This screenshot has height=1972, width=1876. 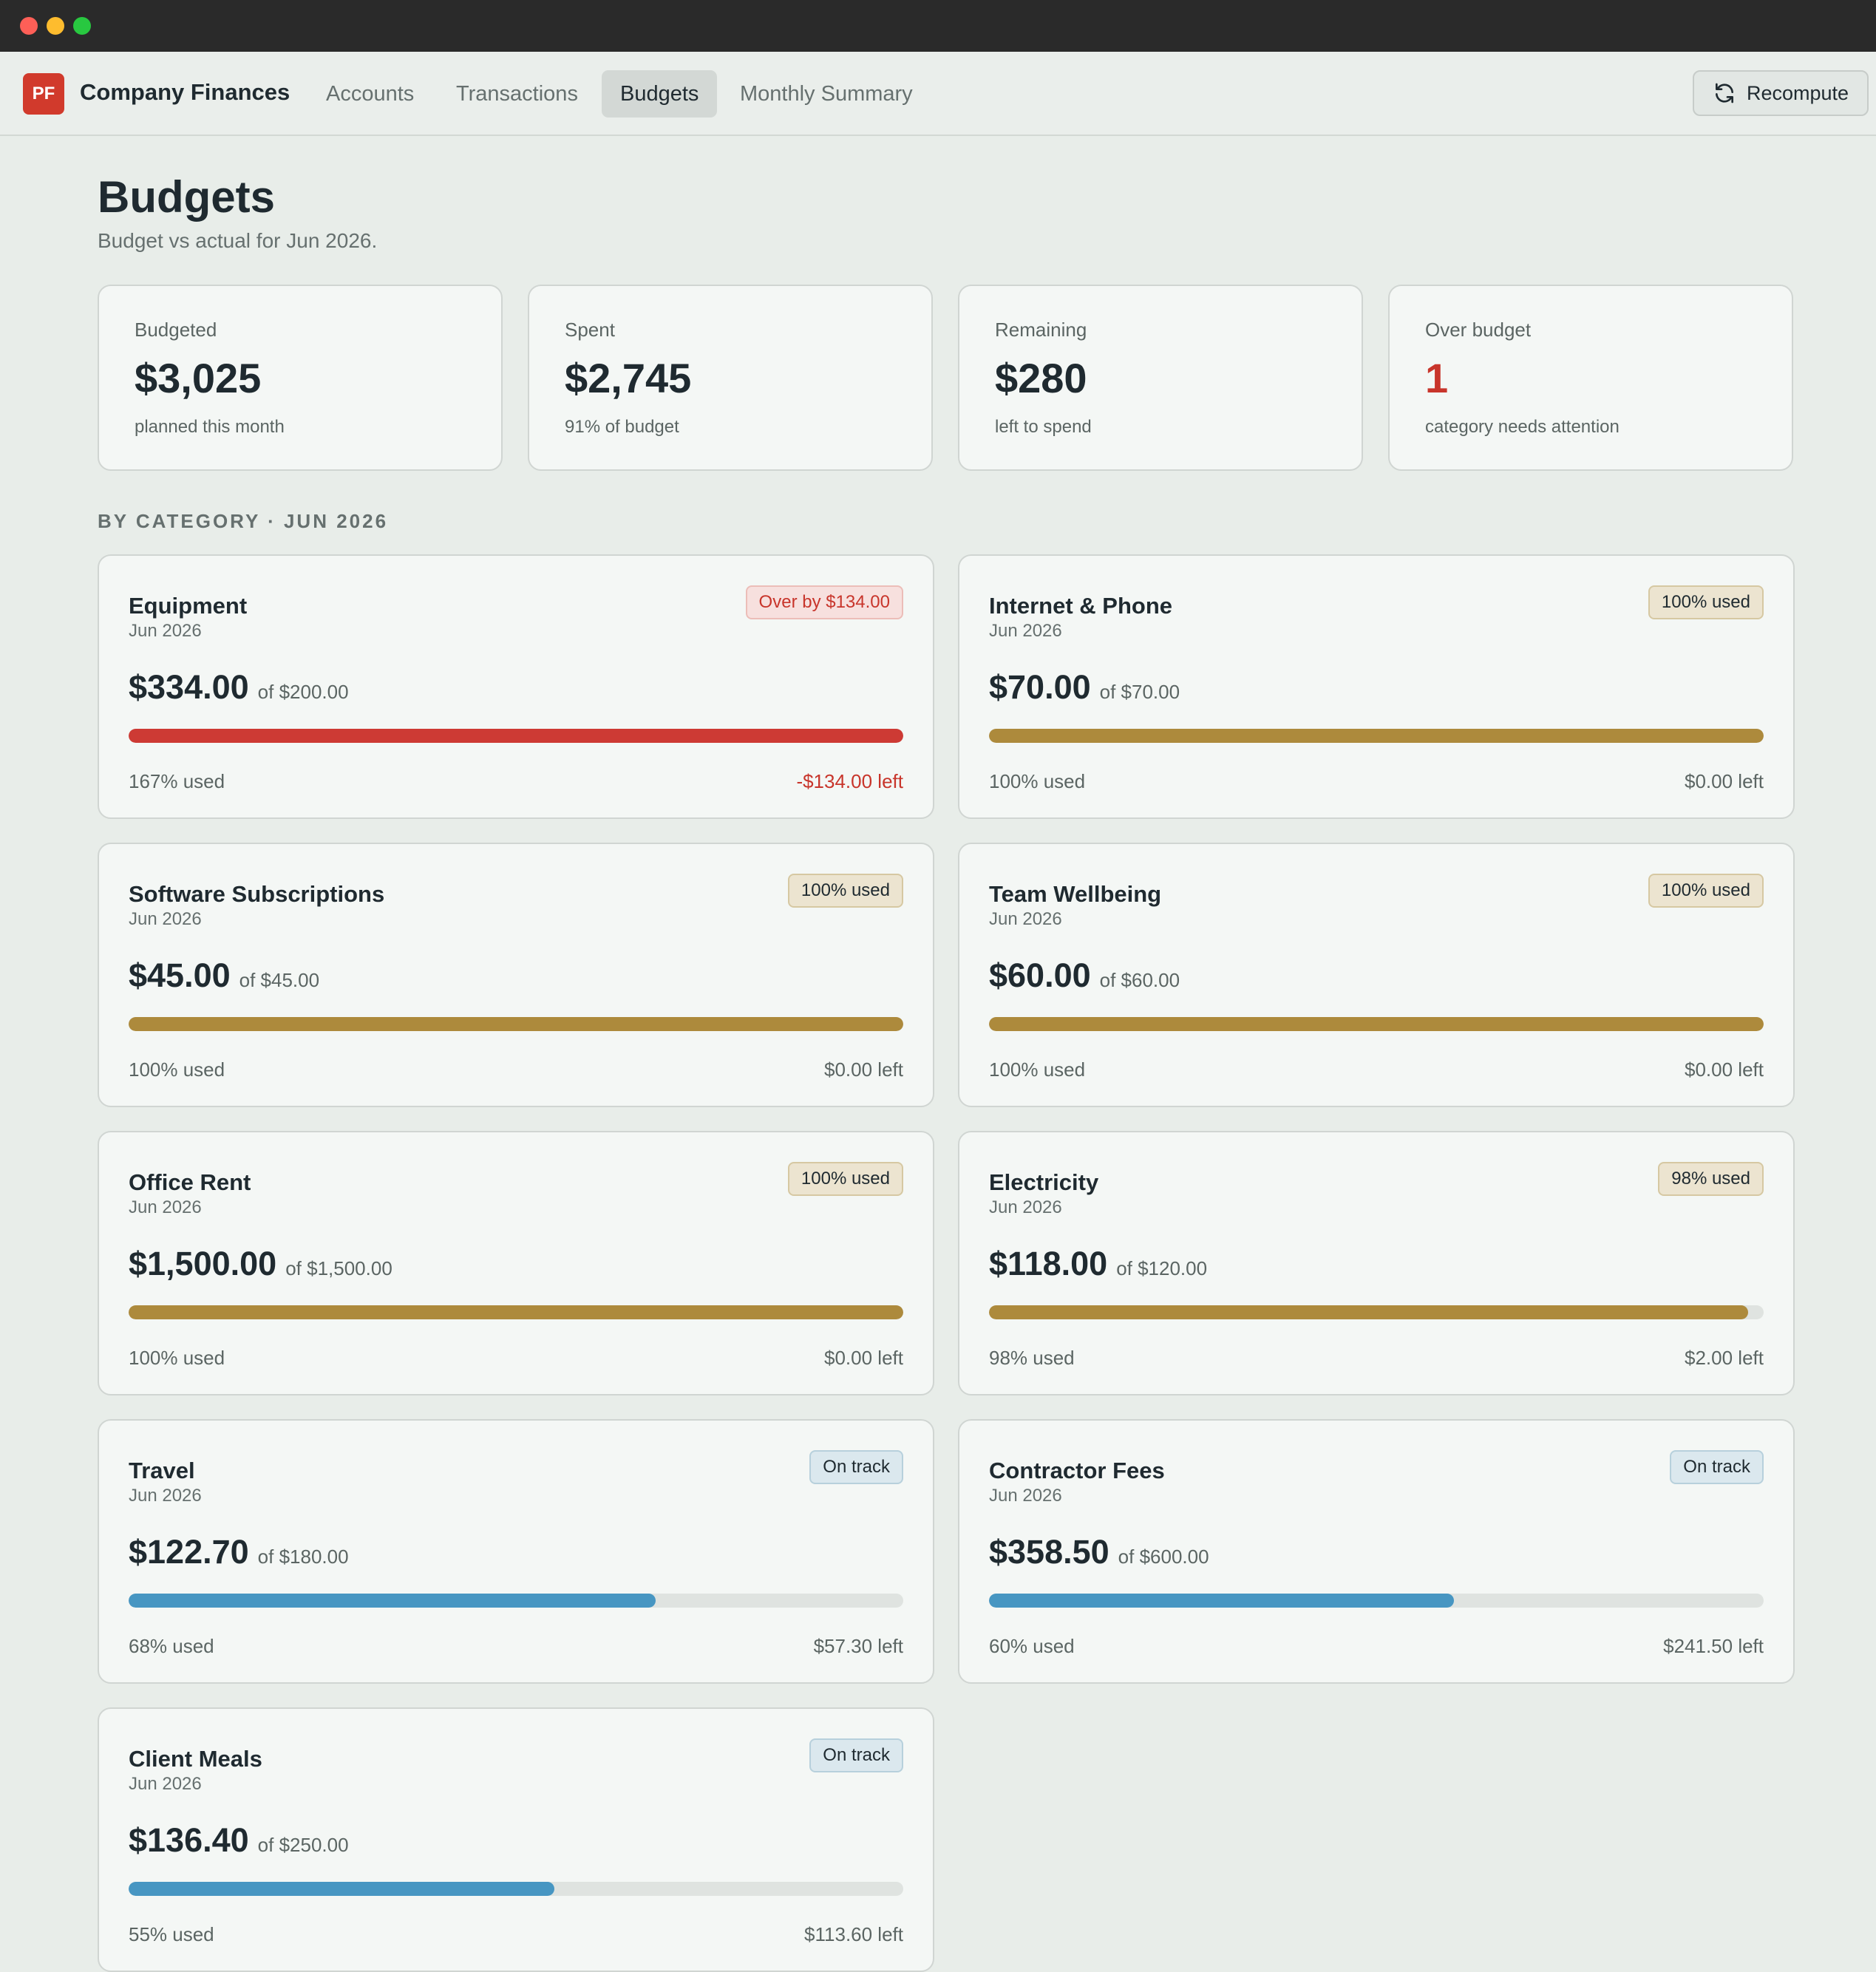 I want to click on section-label: BY CATEGORY · JUN 2026, so click(x=243, y=521).